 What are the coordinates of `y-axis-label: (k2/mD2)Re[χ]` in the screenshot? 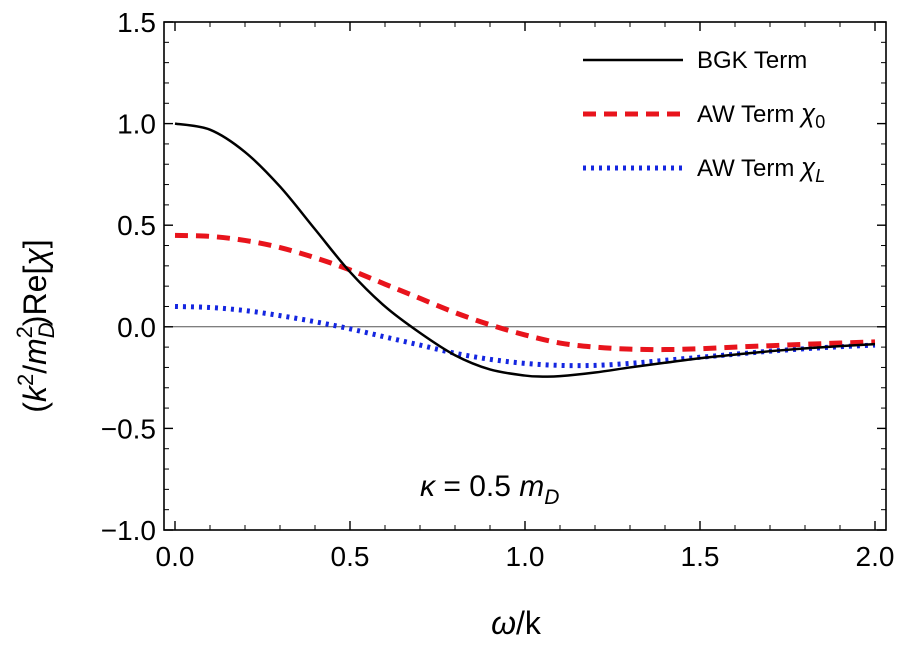 It's located at (35, 325).